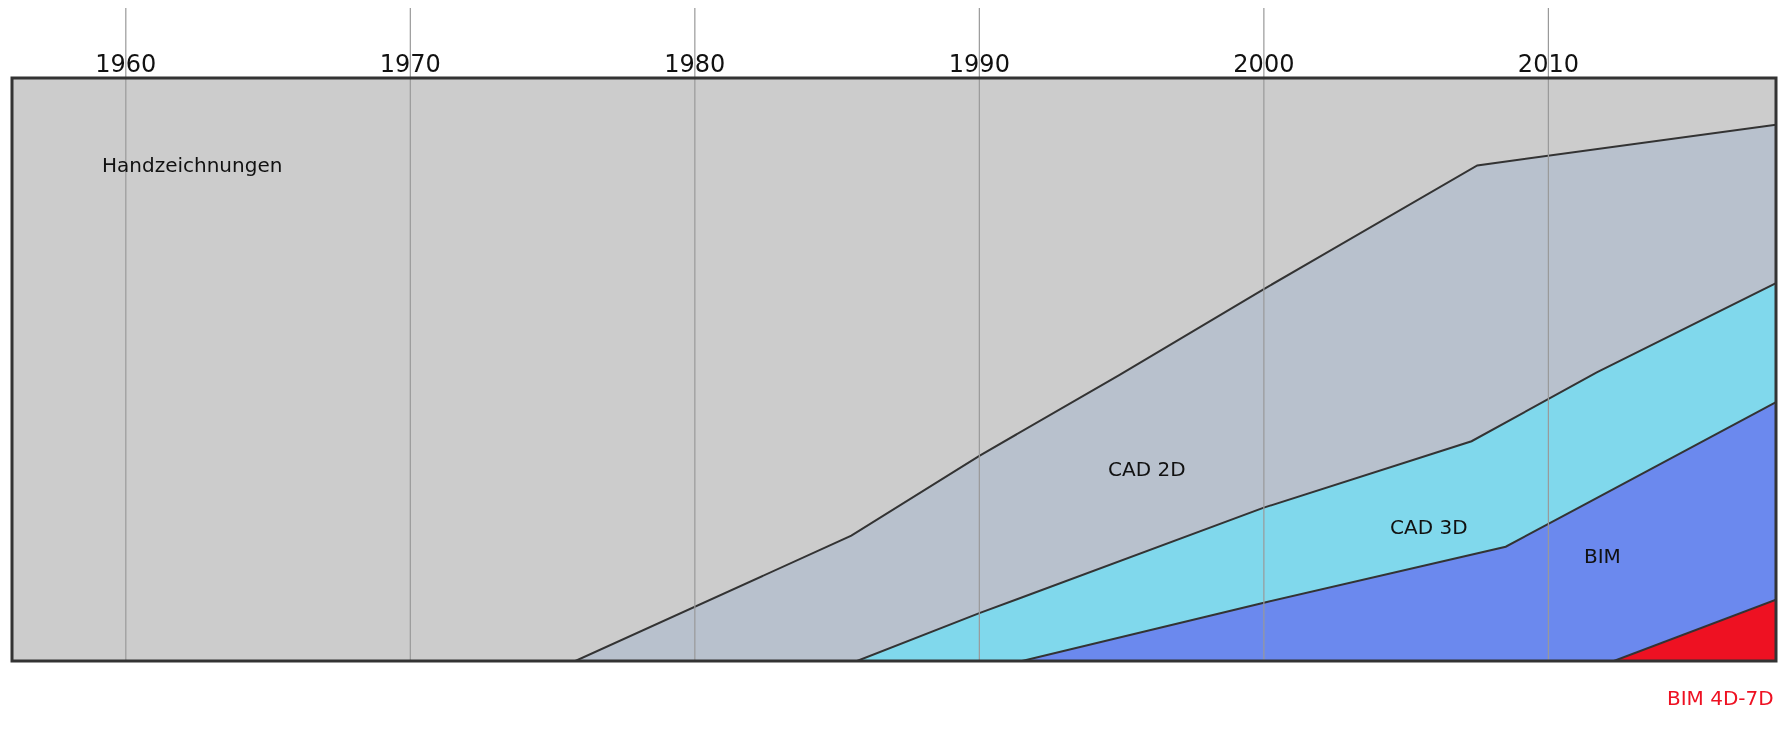 The height and width of the screenshot is (741, 1788). I want to click on x-tick-label: 1990, so click(979, 64).